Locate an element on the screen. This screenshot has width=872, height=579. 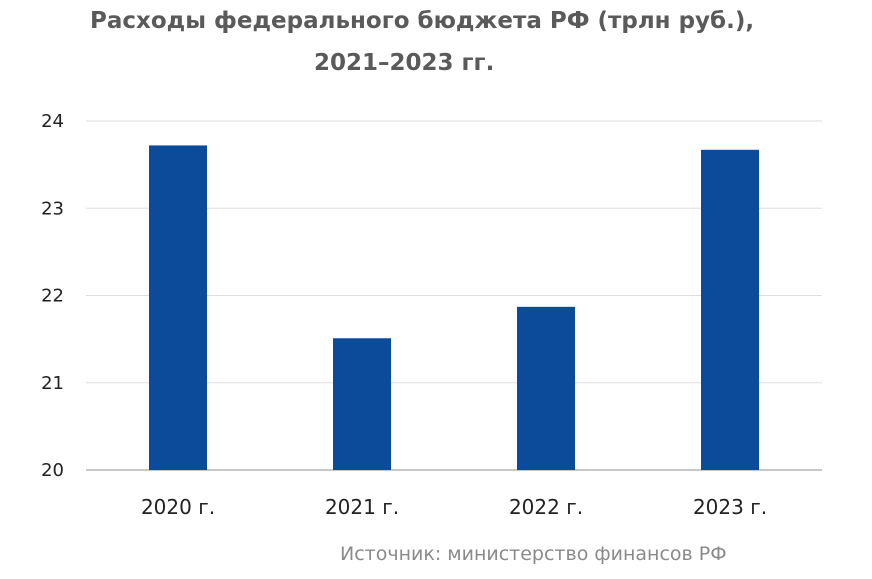
x-axis: 2020 г. 2021 г. 2022 г. 2023 г. is located at coordinates (454, 507).